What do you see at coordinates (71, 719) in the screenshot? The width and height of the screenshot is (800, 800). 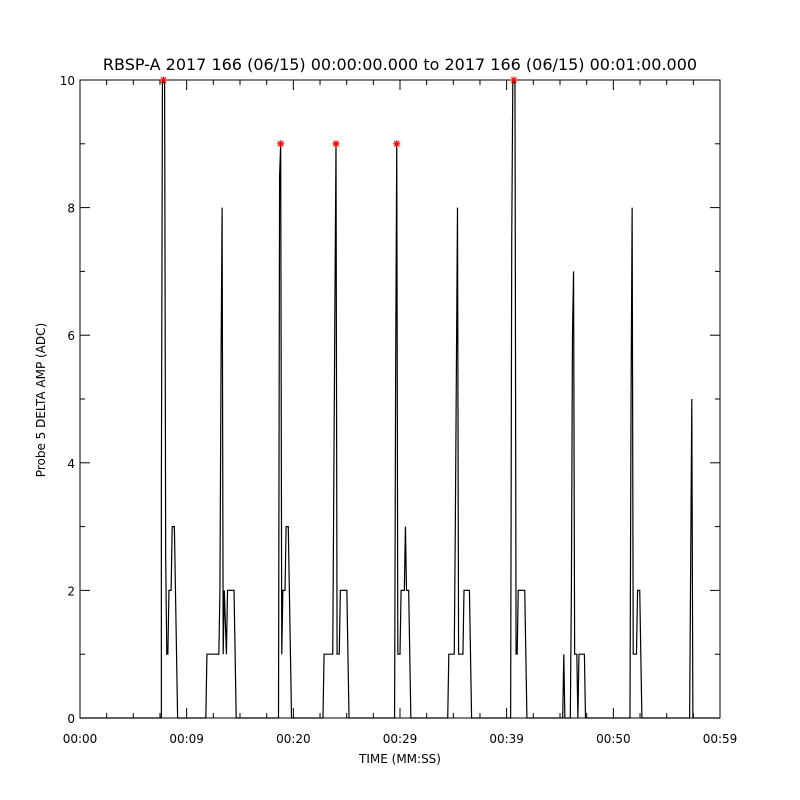 I see `y-tick-label: 0` at bounding box center [71, 719].